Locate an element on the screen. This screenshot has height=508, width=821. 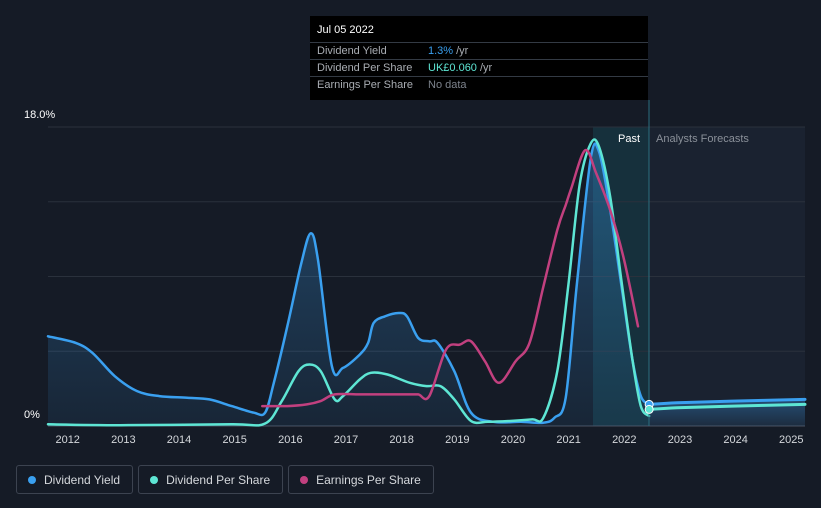
line-dividend-yield-forecast is located at coordinates (727, 401).